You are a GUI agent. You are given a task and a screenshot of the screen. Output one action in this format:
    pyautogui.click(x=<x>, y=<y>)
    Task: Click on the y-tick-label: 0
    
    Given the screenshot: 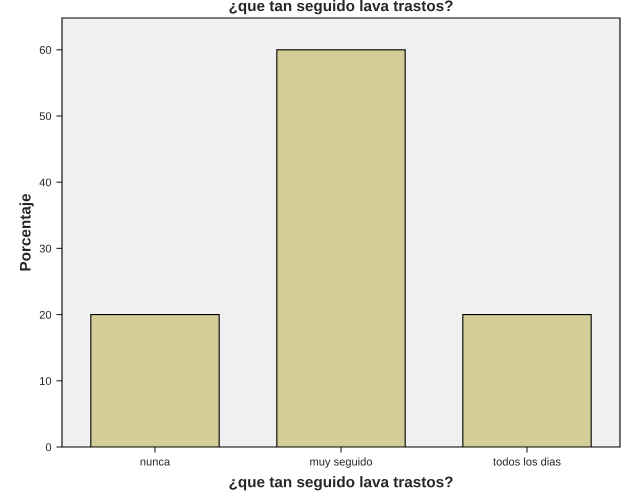 What is the action you would take?
    pyautogui.click(x=49, y=447)
    